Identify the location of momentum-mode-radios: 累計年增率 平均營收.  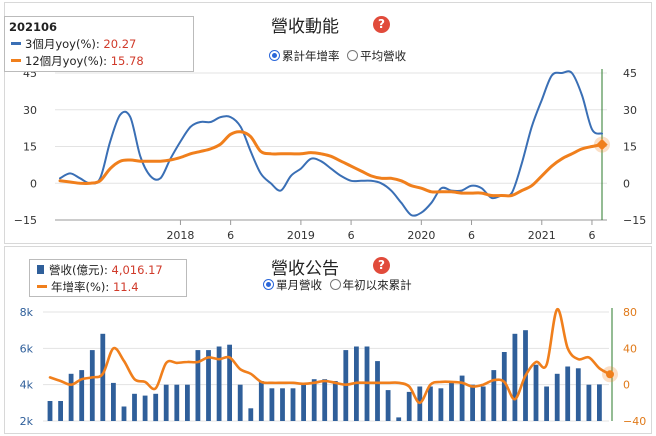
(335, 56).